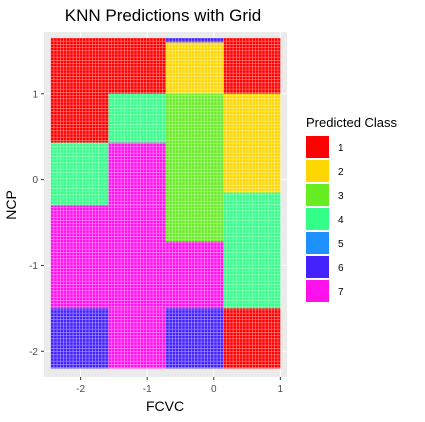 The width and height of the screenshot is (425, 422). What do you see at coordinates (80, 389) in the screenshot?
I see `x-tick-label: -2` at bounding box center [80, 389].